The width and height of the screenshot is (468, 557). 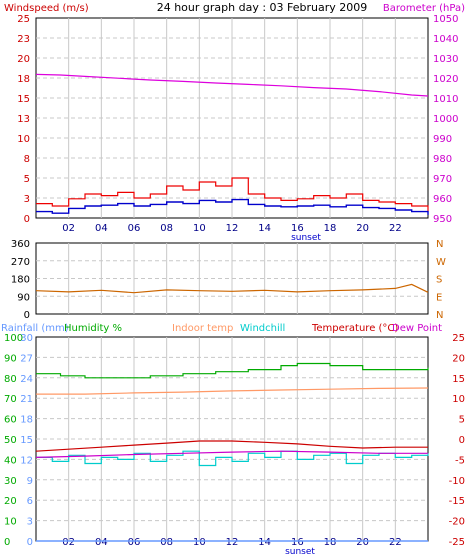 I want to click on panel3-x-tick-label: 16, so click(x=297, y=542).